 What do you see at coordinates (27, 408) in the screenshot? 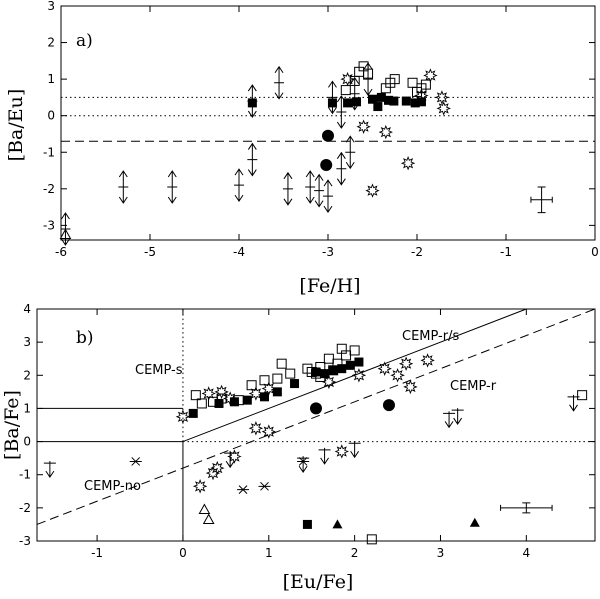
I see `panel-b-ytick-label: 1` at bounding box center [27, 408].